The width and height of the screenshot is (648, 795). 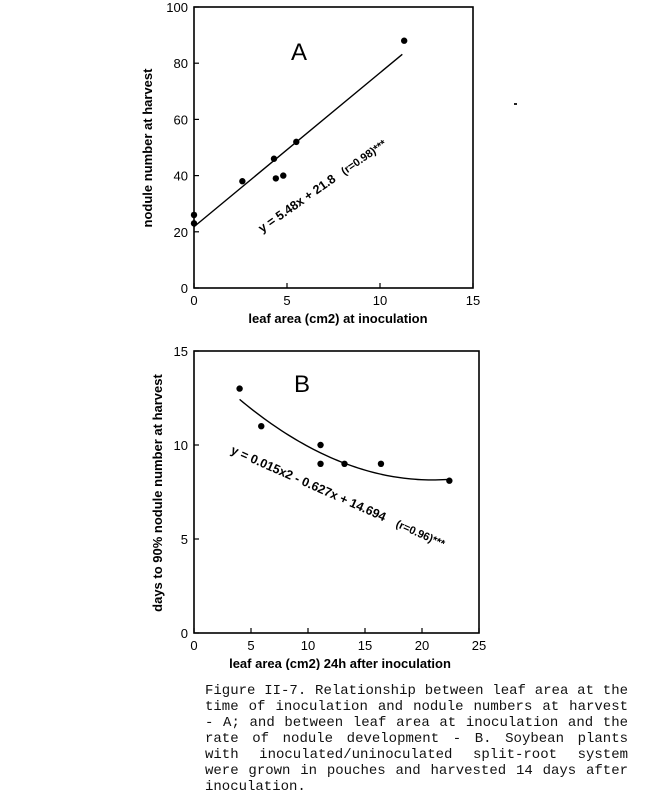 I want to click on chart-a-y-tick-label: 80, so click(x=181, y=63).